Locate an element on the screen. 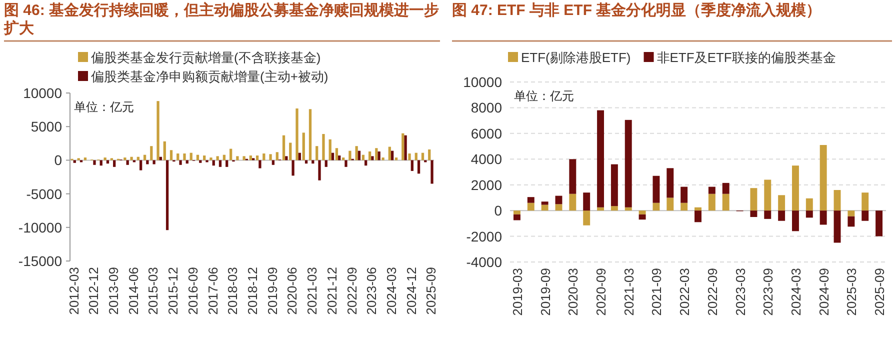  x-tick-label: 2015-03 is located at coordinates (153, 291).